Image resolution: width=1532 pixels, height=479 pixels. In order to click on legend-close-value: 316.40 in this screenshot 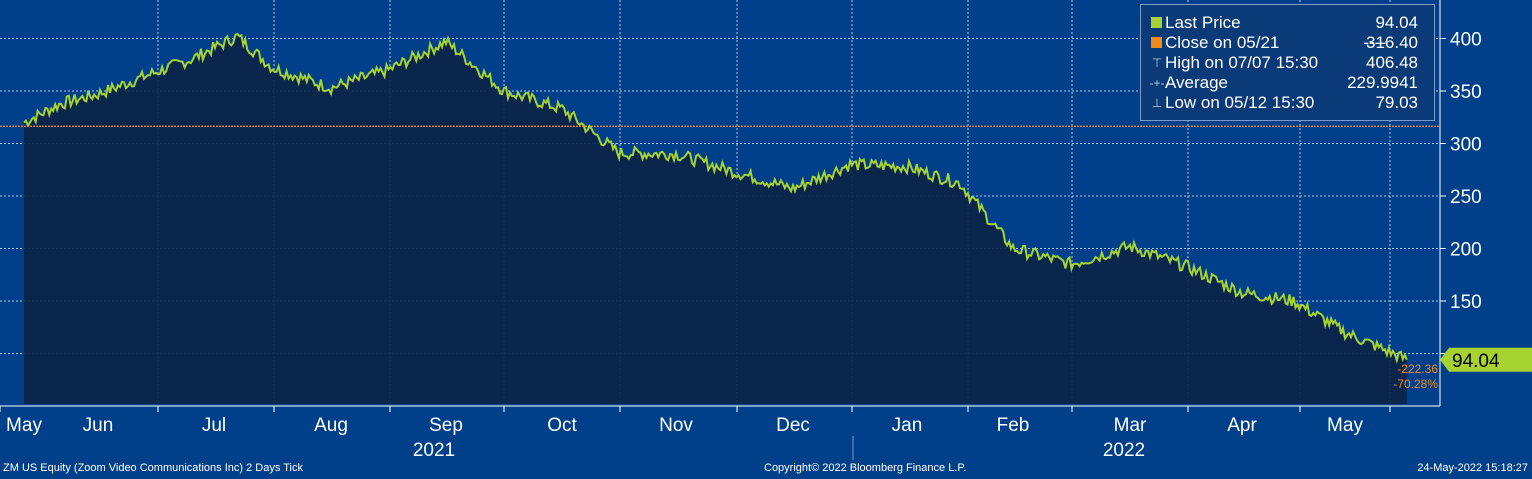, I will do `click(1392, 42)`.